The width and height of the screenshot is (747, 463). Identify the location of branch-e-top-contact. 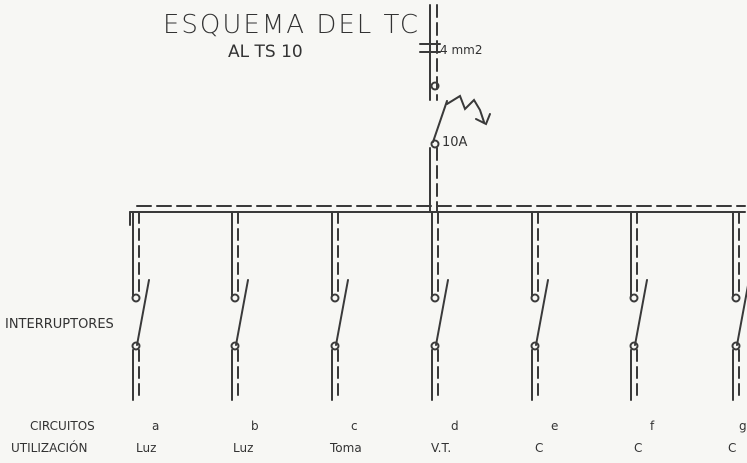
(535, 298).